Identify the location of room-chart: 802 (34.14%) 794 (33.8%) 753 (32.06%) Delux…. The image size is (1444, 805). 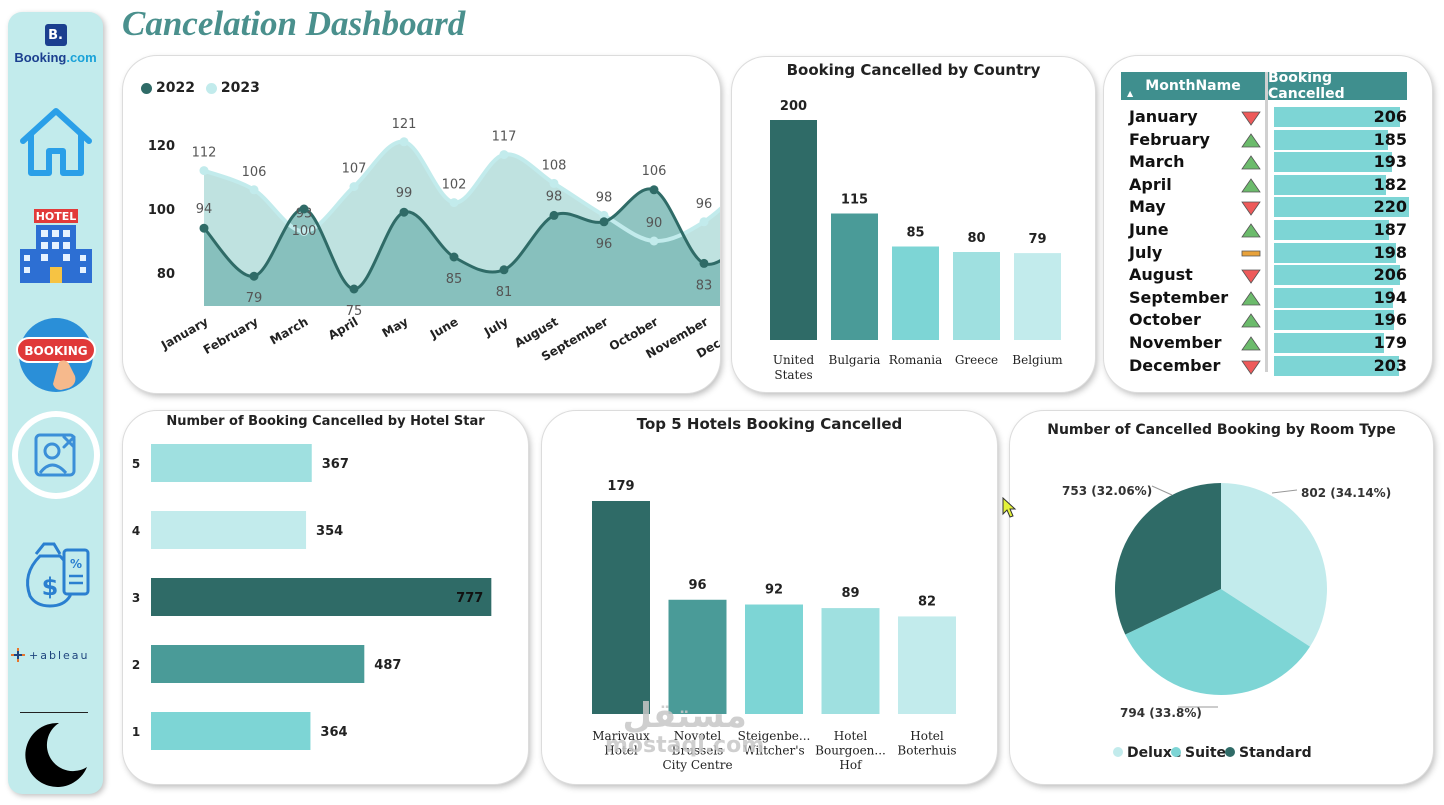
(1226, 621).